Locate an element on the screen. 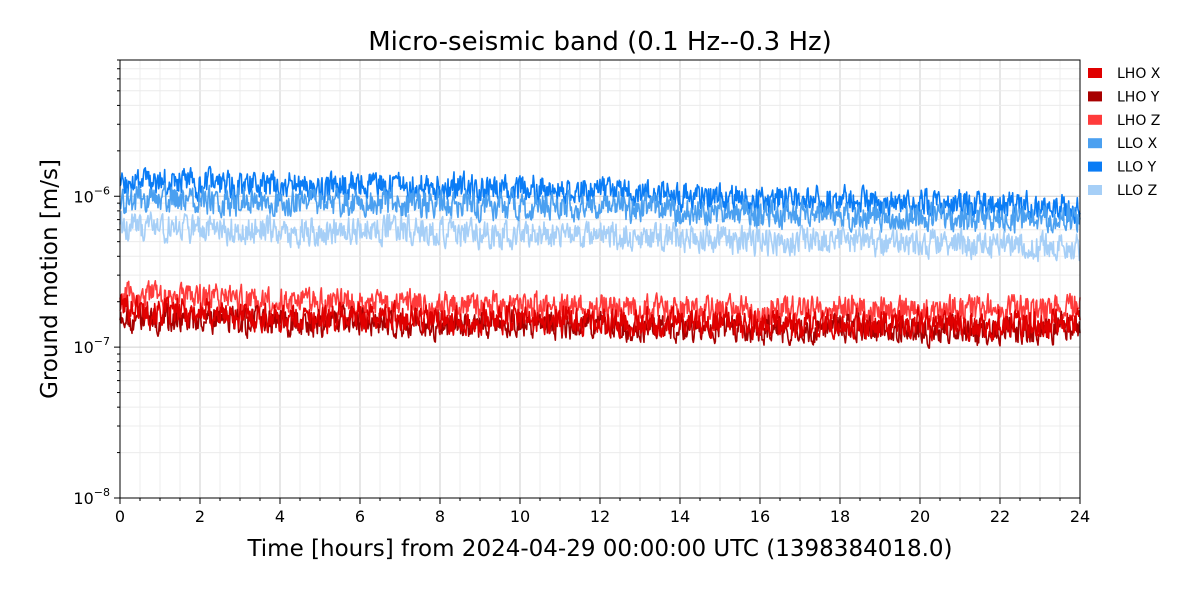 The width and height of the screenshot is (1200, 600). y-tick-label: 10⁻⁶ is located at coordinates (91, 195).